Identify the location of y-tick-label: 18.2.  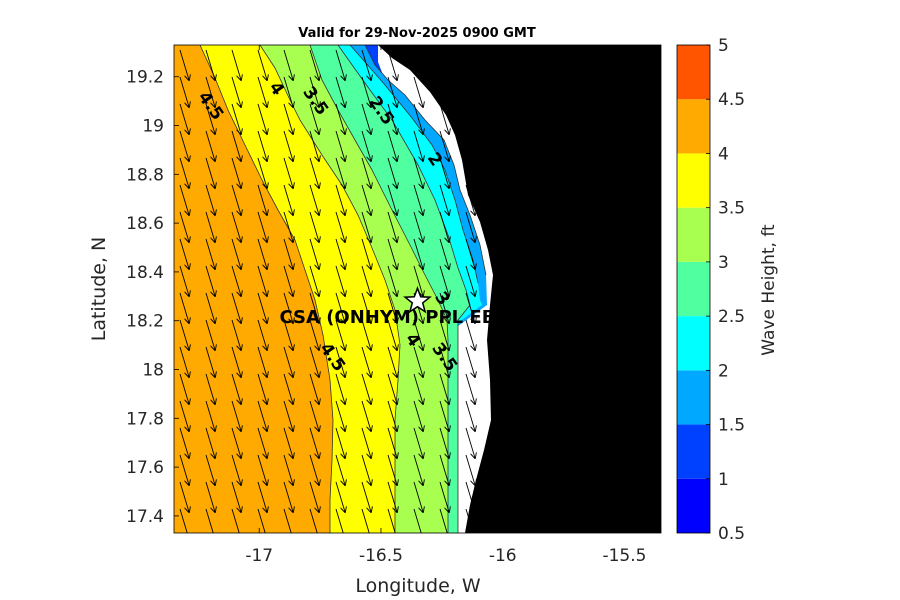
(145, 322).